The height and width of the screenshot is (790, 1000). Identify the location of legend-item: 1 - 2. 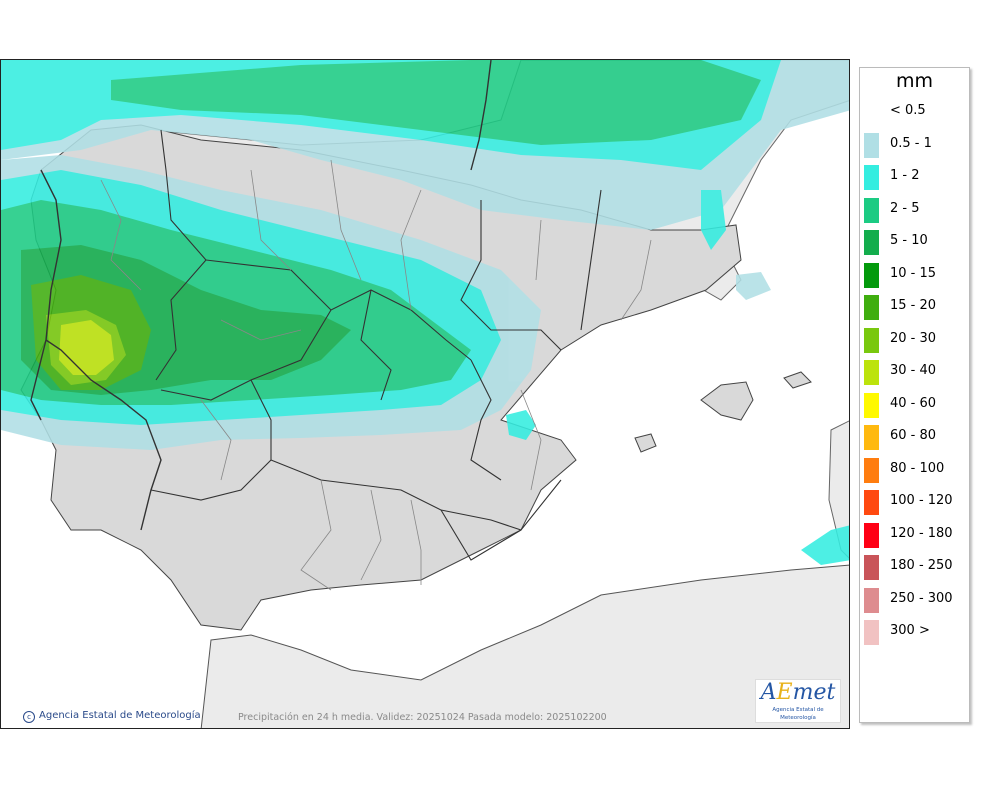
(914, 177).